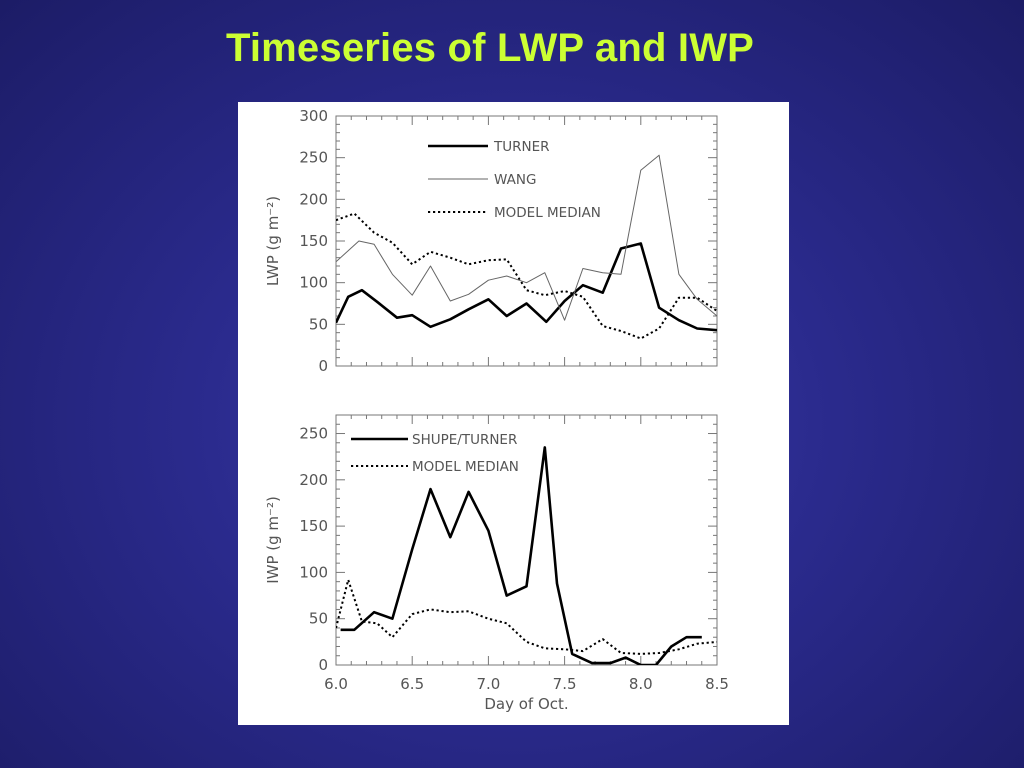 This screenshot has height=768, width=1024. What do you see at coordinates (521, 147) in the screenshot?
I see `legend-label: TURNER` at bounding box center [521, 147].